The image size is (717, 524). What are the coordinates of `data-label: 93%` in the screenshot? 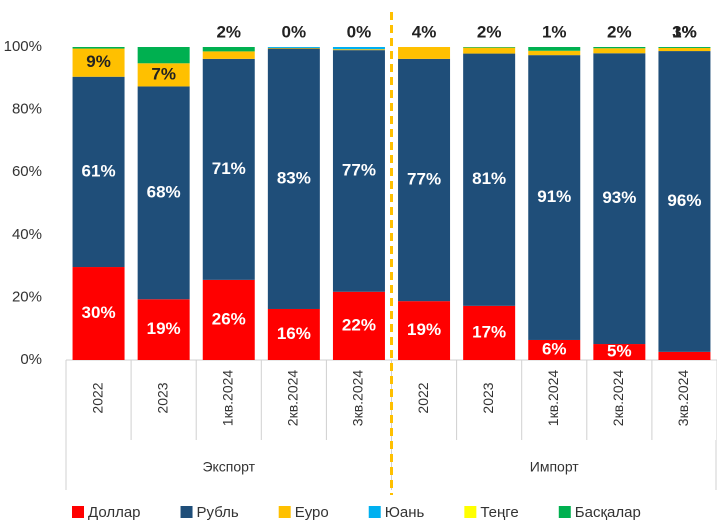 It's located at (619, 197).